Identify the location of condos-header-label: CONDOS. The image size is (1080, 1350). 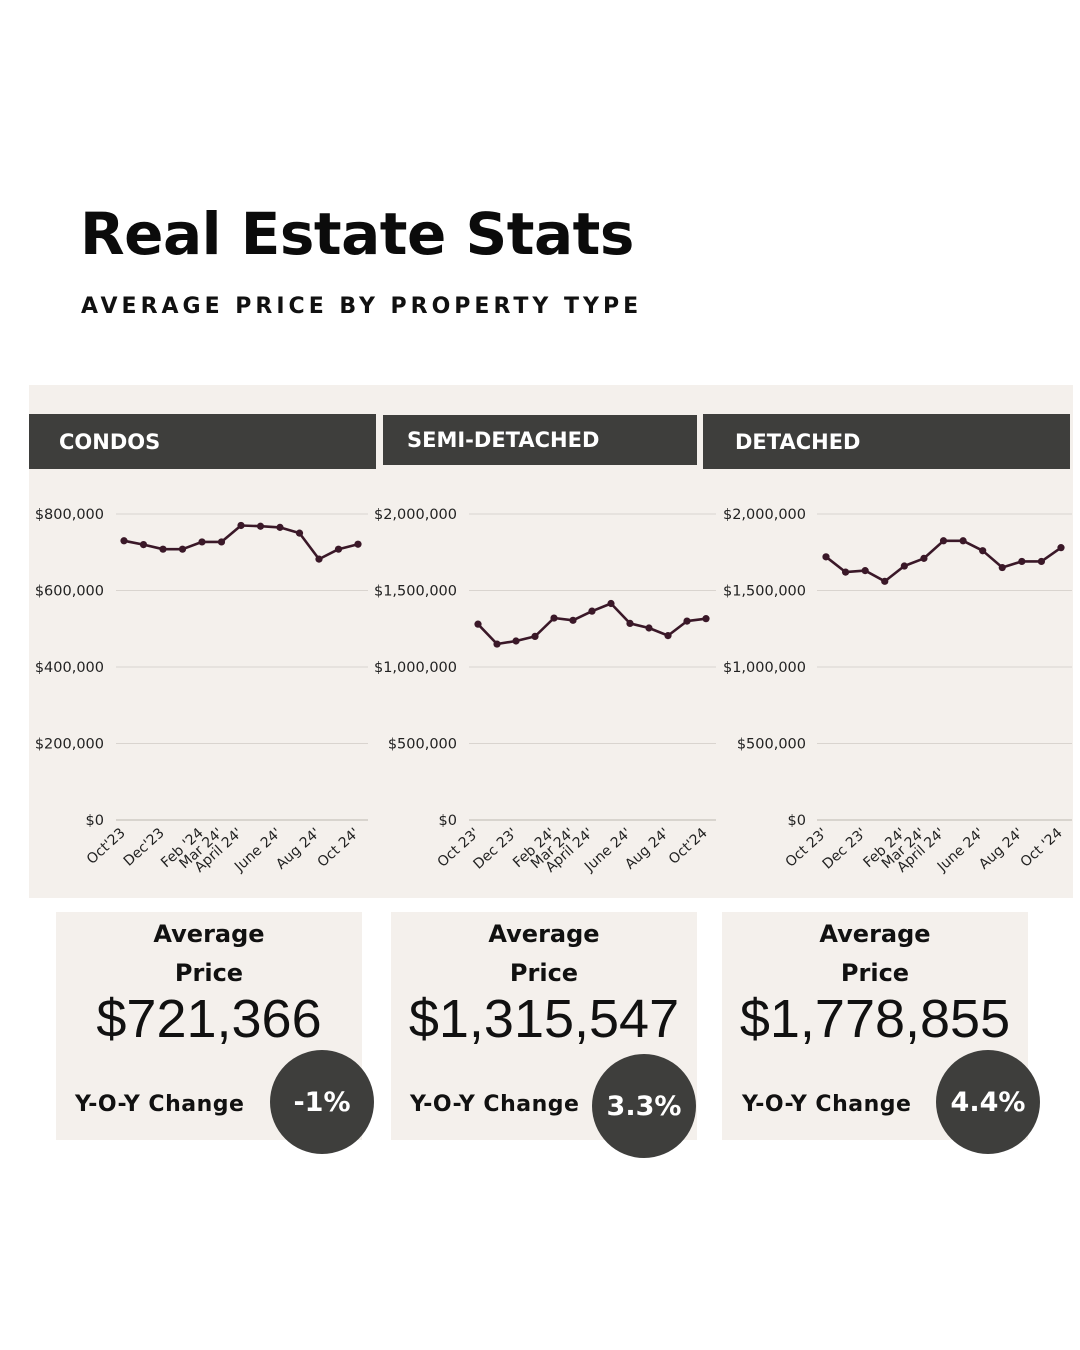
(110, 441).